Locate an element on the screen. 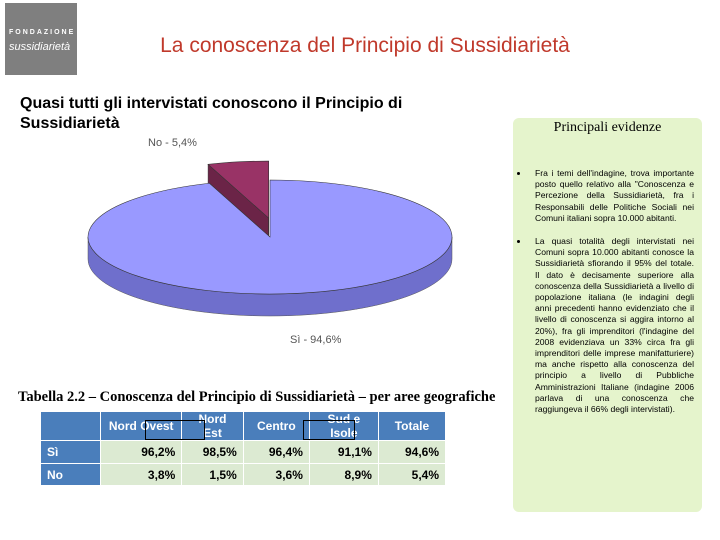 The height and width of the screenshot is (540, 720). logo: FONDAZIONE sussidiarietà is located at coordinates (41, 39).